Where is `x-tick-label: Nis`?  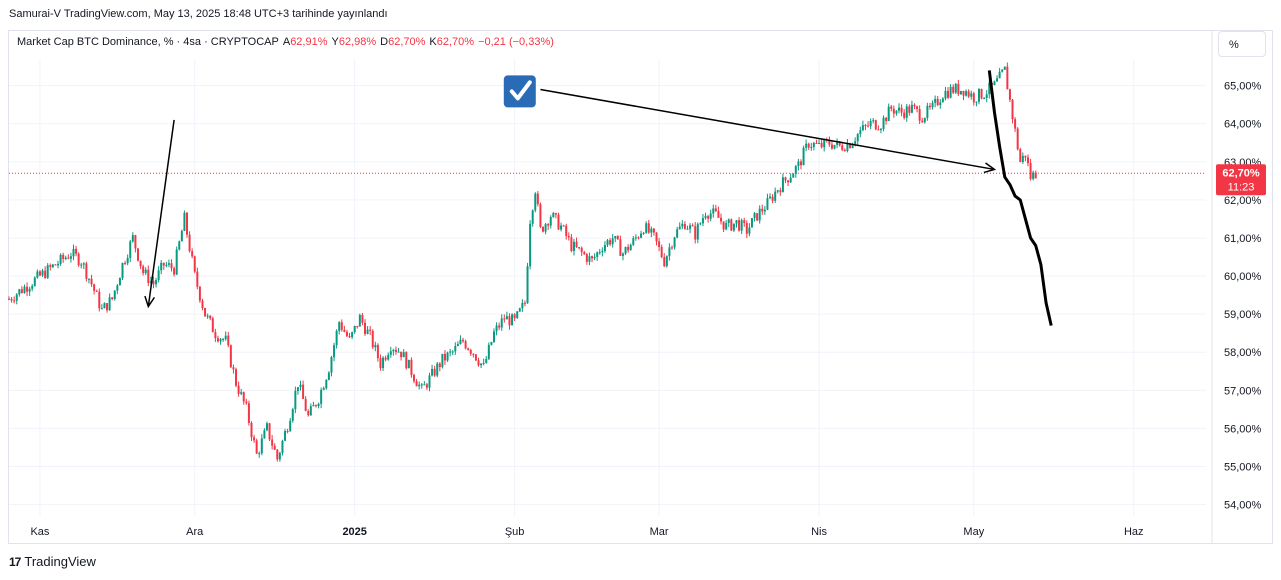 x-tick-label: Nis is located at coordinates (819, 532).